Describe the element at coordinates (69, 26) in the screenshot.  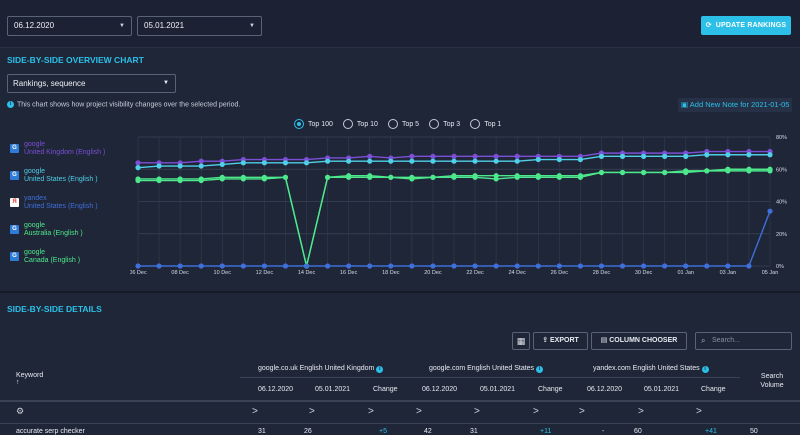
I see `date-from-picker: 06.12.2020 ▼` at that location.